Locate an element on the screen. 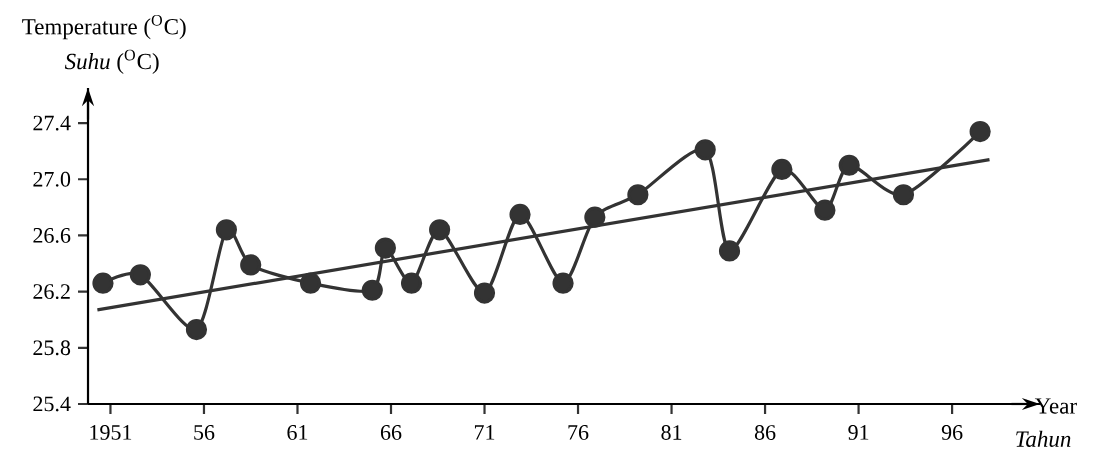 The image size is (1104, 460). y-tick-label: 25.4 is located at coordinates (52, 404).